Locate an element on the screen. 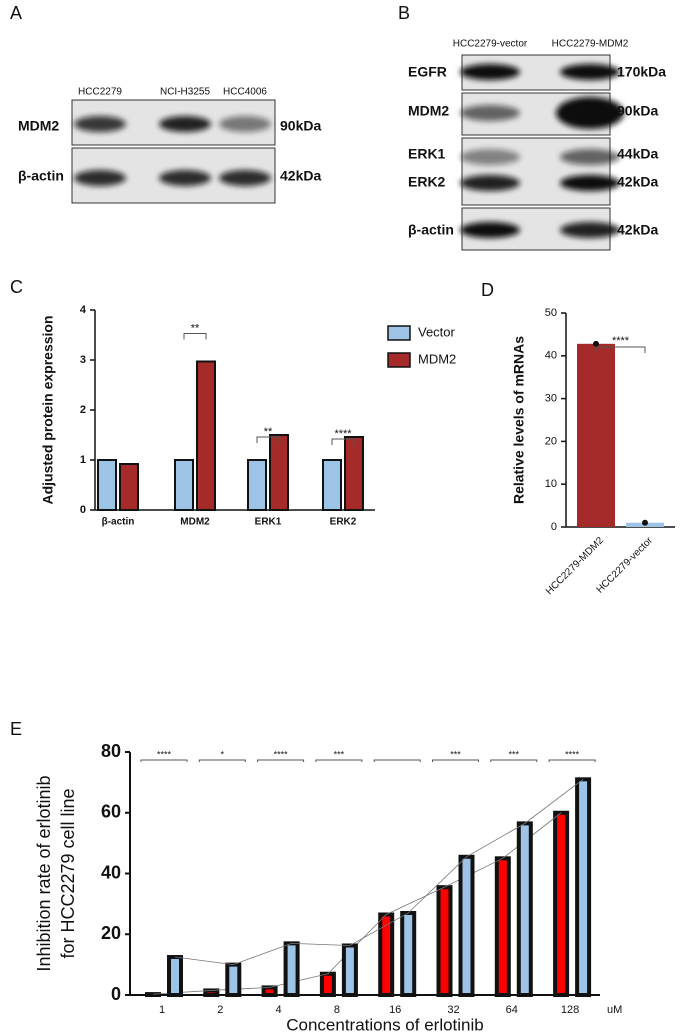 Image resolution: width=685 pixels, height=1036 pixels. x-tick-label: ERK1 is located at coordinates (268, 522).